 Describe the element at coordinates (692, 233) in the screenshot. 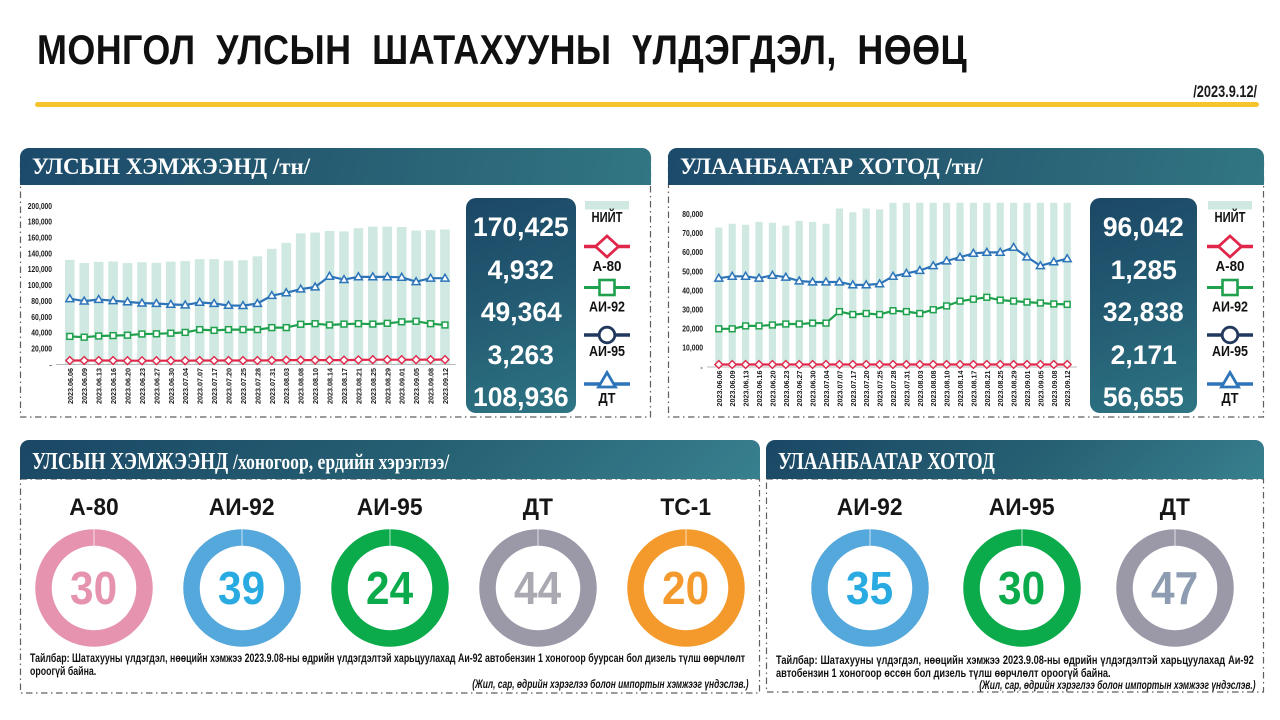

I see `svg-text: 70,000` at that location.